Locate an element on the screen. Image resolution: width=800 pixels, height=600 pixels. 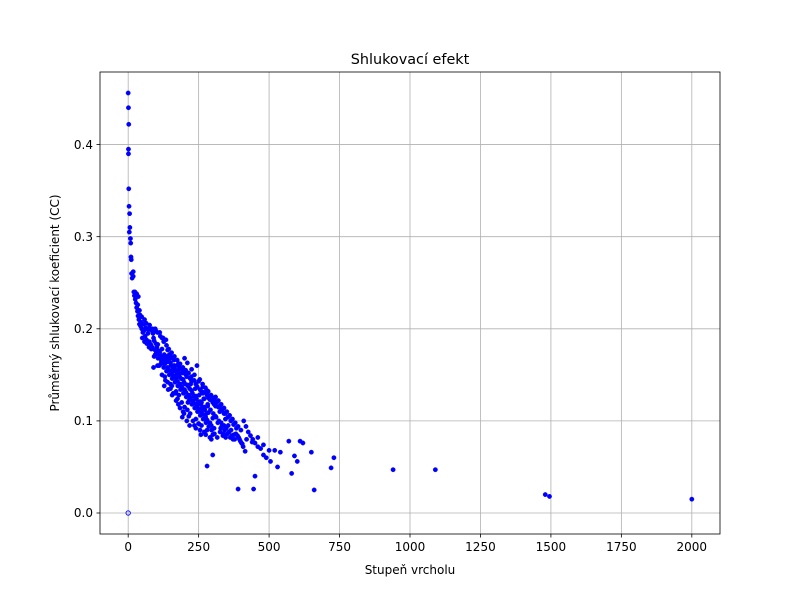
x-tick-label: 1000 is located at coordinates (410, 547).